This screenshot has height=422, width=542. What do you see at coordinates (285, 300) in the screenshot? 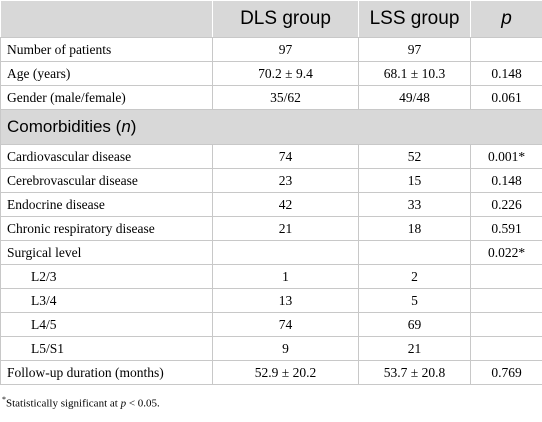
I see `cell: 13` at bounding box center [285, 300].